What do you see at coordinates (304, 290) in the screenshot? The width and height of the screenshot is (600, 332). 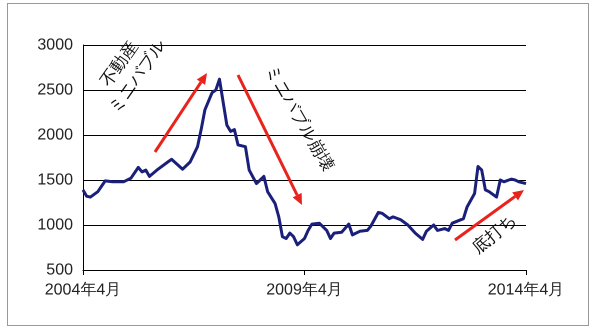 I see `x-tick-label: 2009年4月` at bounding box center [304, 290].